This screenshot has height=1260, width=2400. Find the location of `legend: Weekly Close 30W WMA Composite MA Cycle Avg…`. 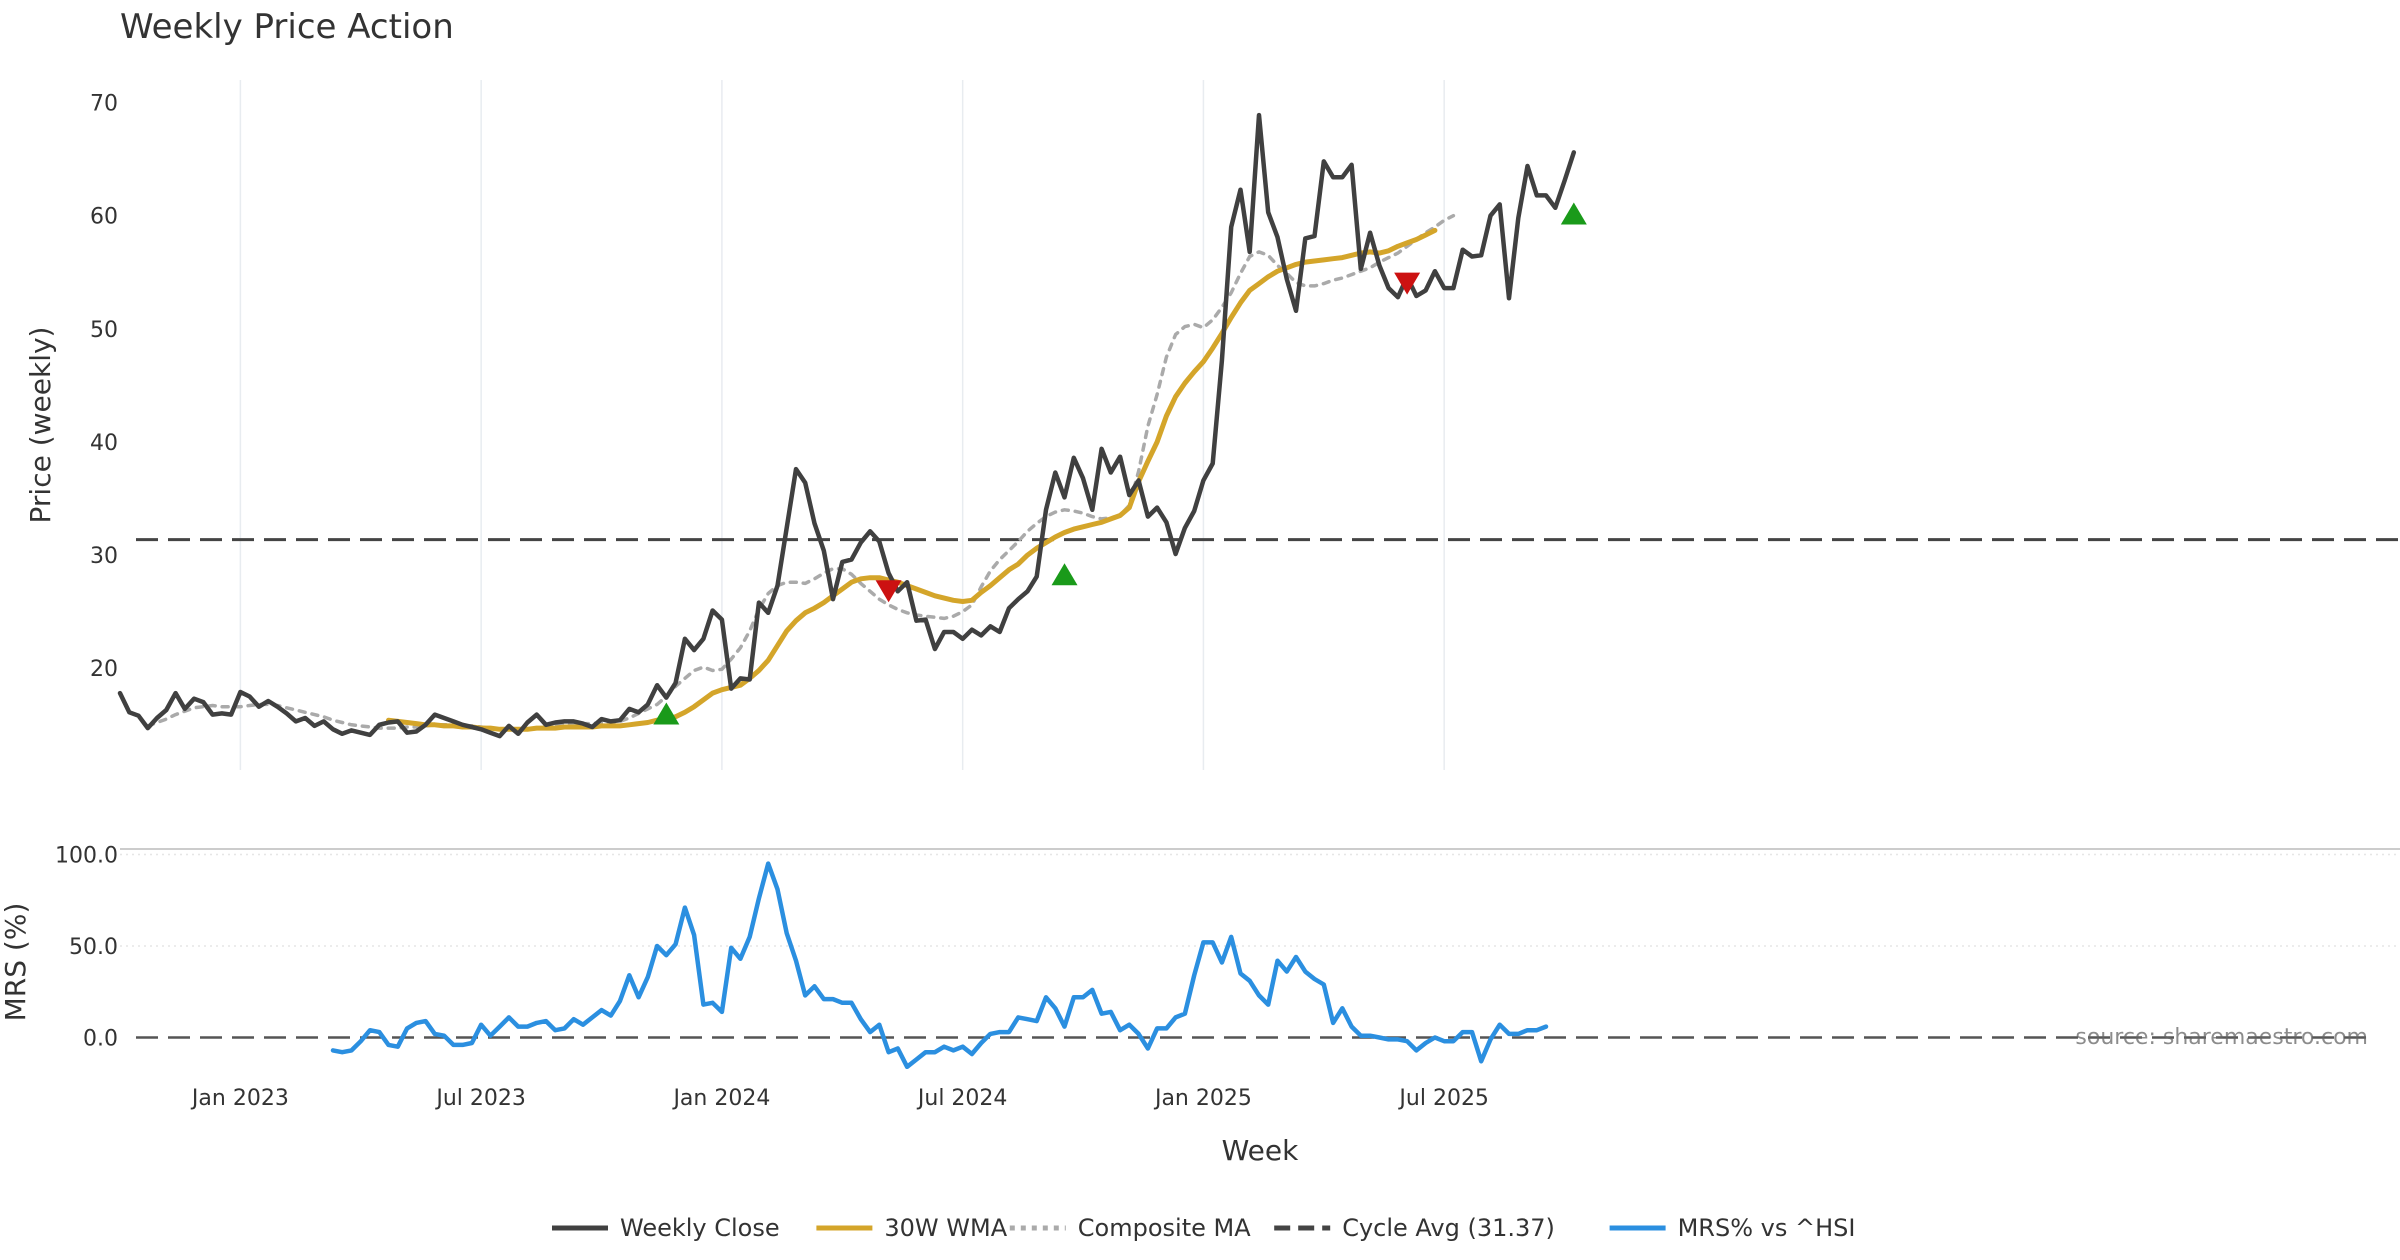

legend: Weekly Close 30W WMA Composite MA Cycle Avg… is located at coordinates (1203, 1228).